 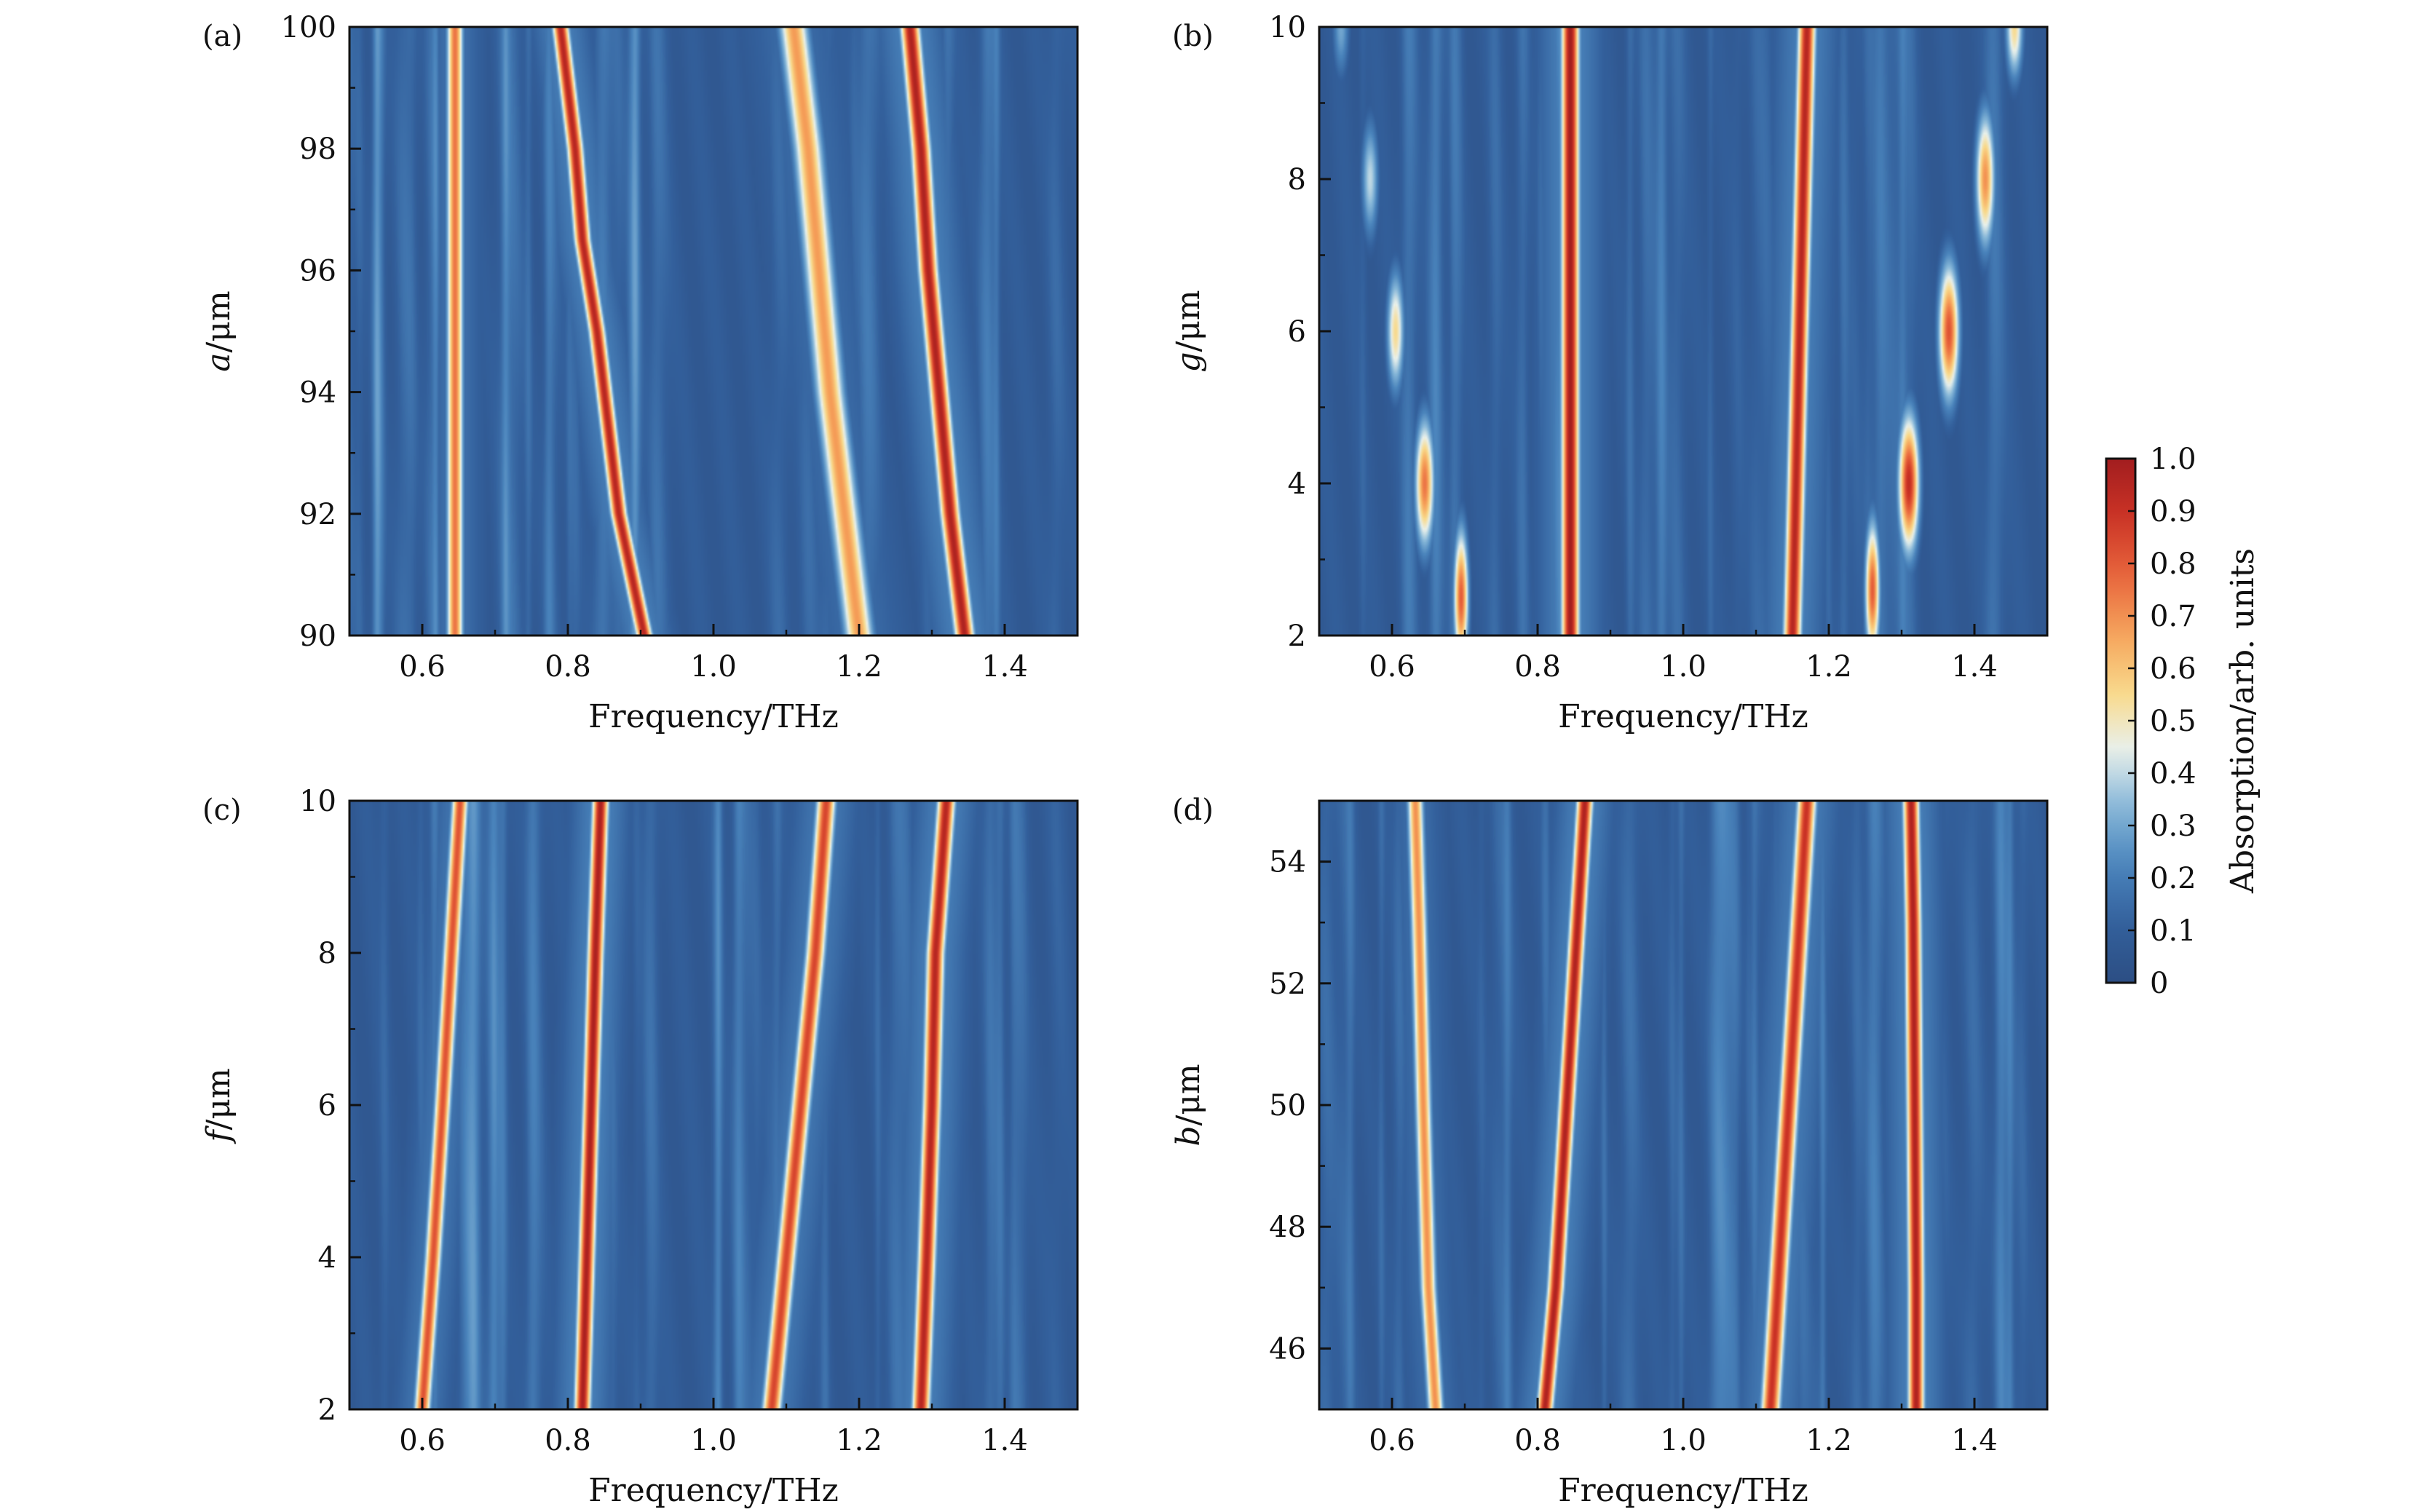 What do you see at coordinates (1287, 862) in the screenshot?
I see `y-tick-label: 54` at bounding box center [1287, 862].